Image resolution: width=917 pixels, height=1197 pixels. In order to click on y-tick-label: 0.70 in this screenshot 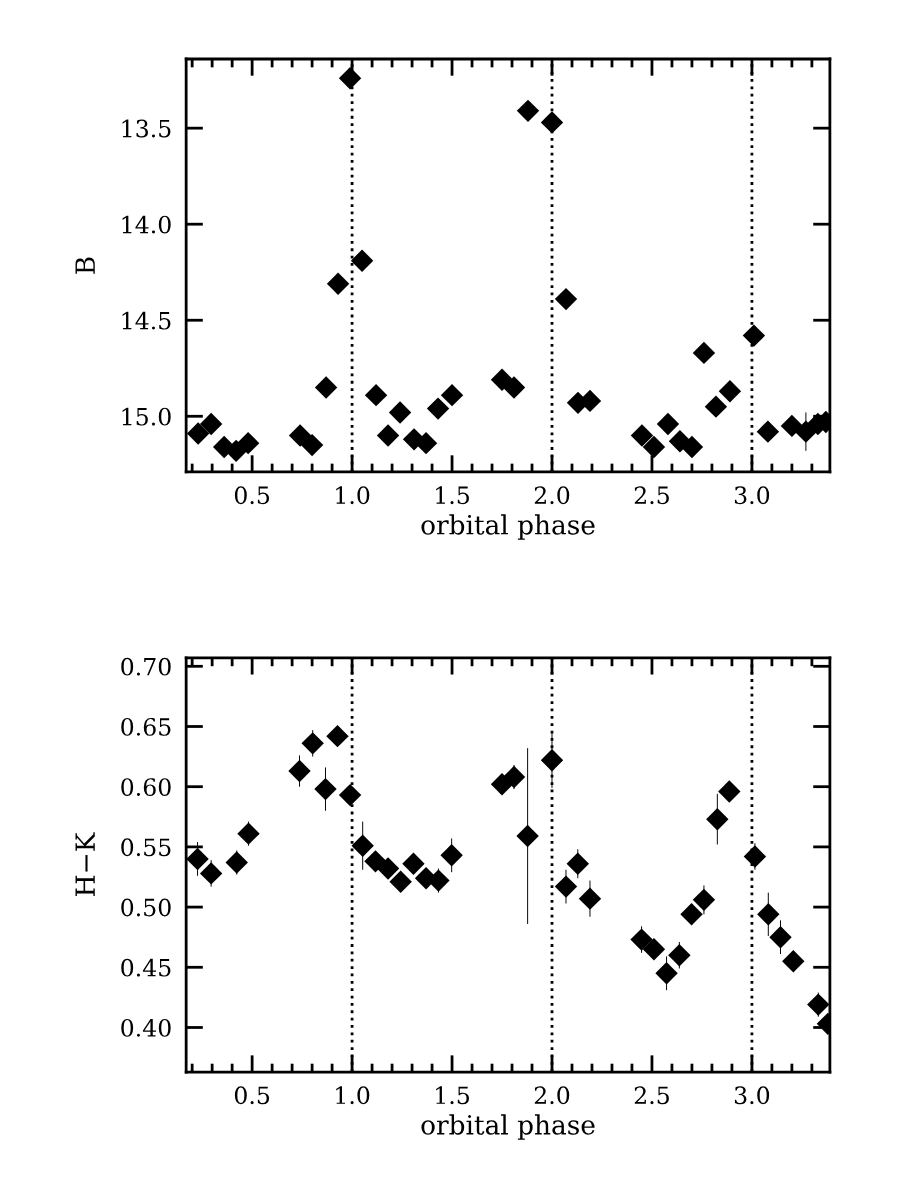, I will do `click(146, 666)`.